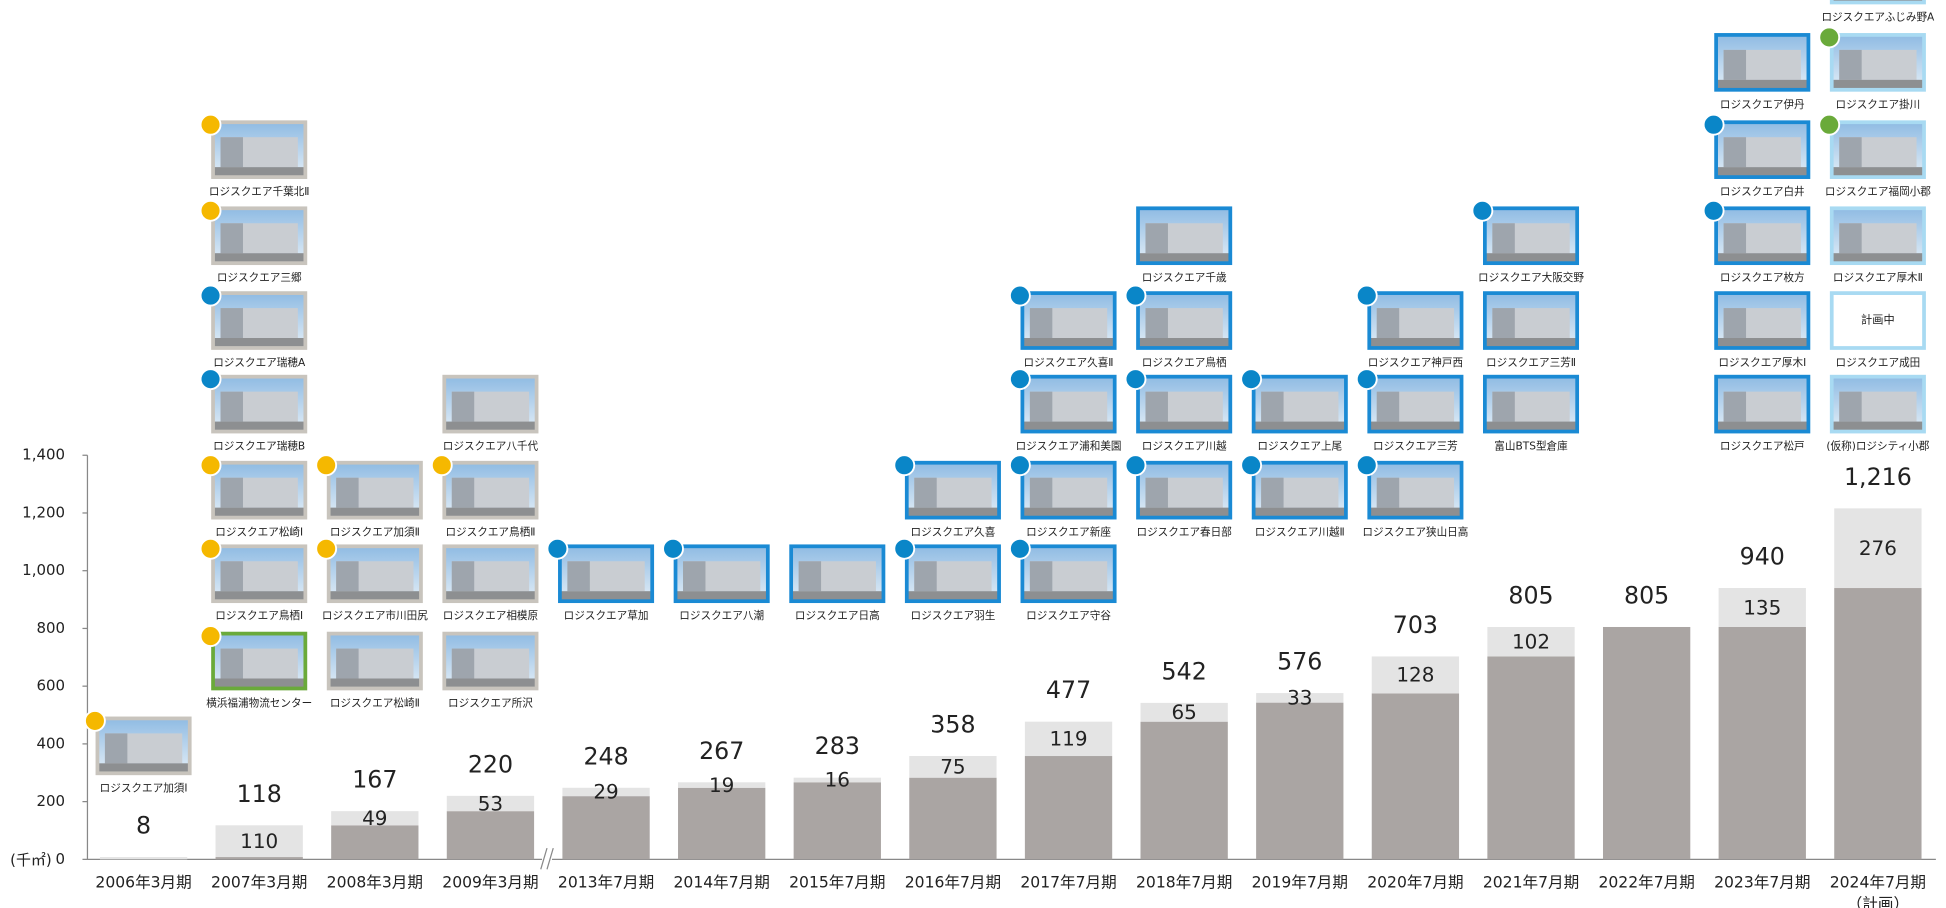 The width and height of the screenshot is (1946, 908). Describe the element at coordinates (259, 277) in the screenshot. I see `photo-label: ロジスクエア三郷` at that location.